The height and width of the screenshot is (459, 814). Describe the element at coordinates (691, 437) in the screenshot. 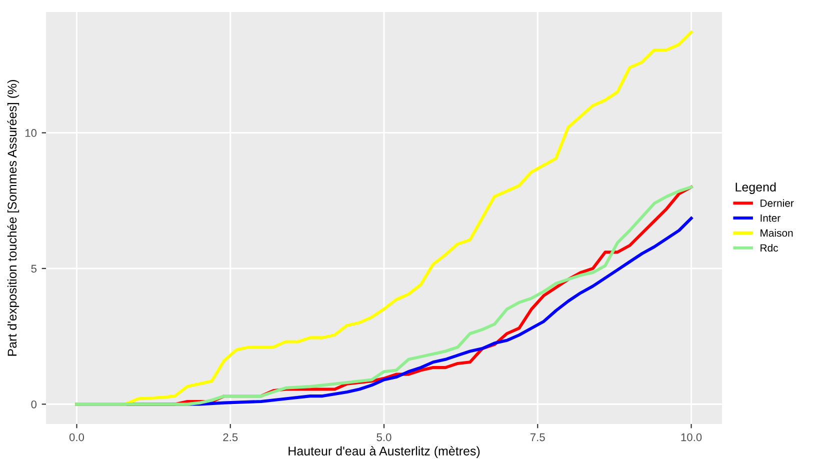

I see `x-tick-label: 10.0` at that location.